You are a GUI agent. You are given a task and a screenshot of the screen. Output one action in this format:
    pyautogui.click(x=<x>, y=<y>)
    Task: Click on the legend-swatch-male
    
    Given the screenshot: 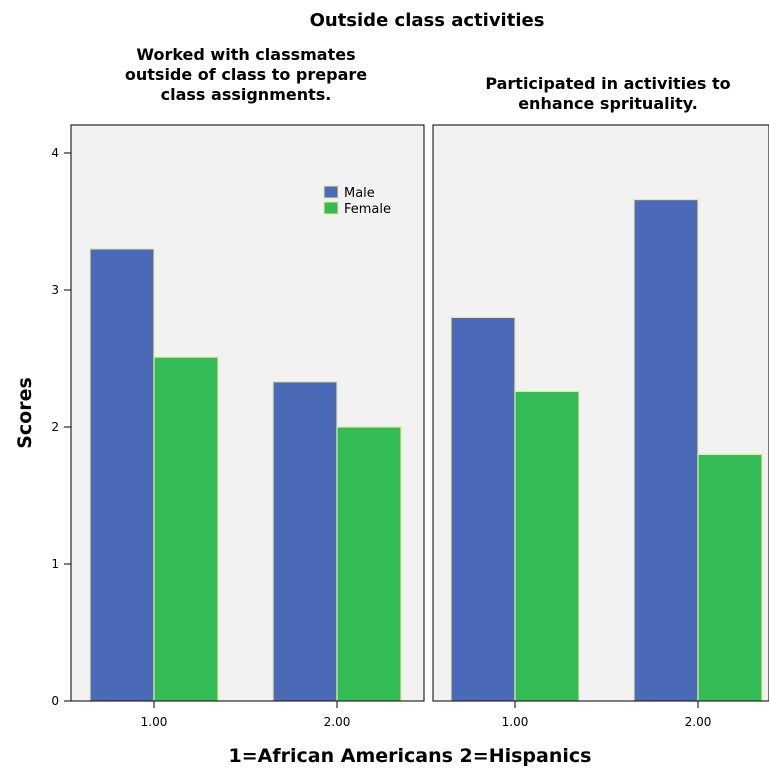 What is the action you would take?
    pyautogui.click(x=331, y=192)
    